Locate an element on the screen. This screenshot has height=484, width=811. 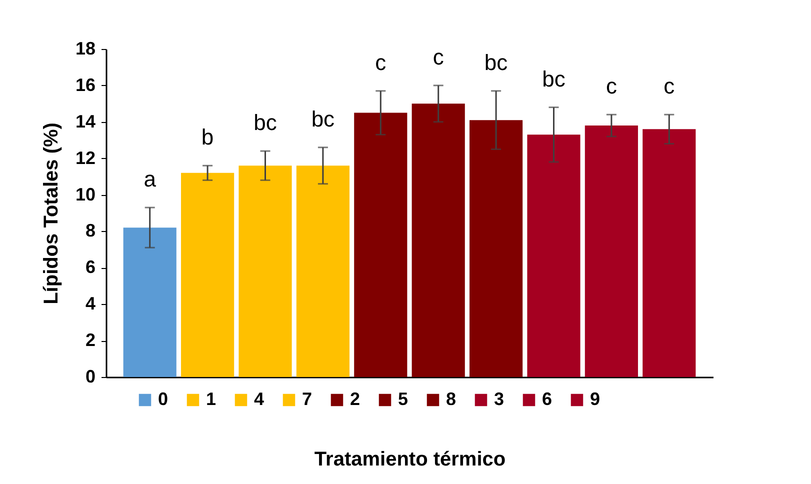
legend-label: 2 is located at coordinates (355, 399).